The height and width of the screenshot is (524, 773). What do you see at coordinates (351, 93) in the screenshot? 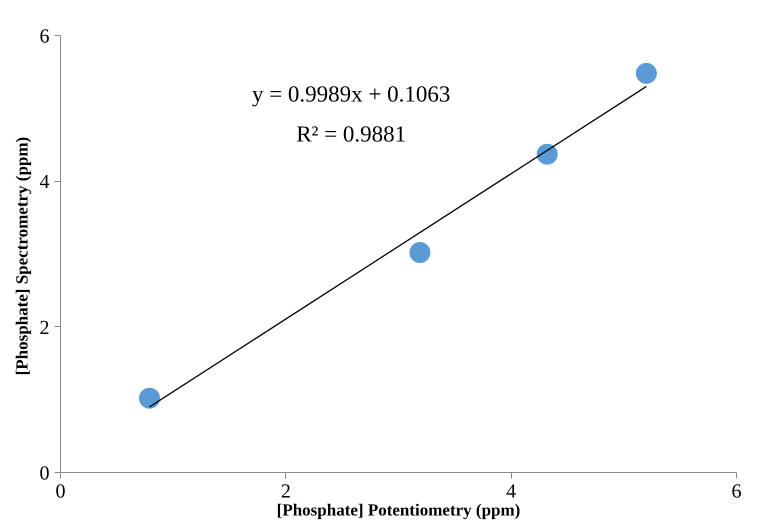
I see `annotation: y = 0.9989x + 0.1063` at bounding box center [351, 93].